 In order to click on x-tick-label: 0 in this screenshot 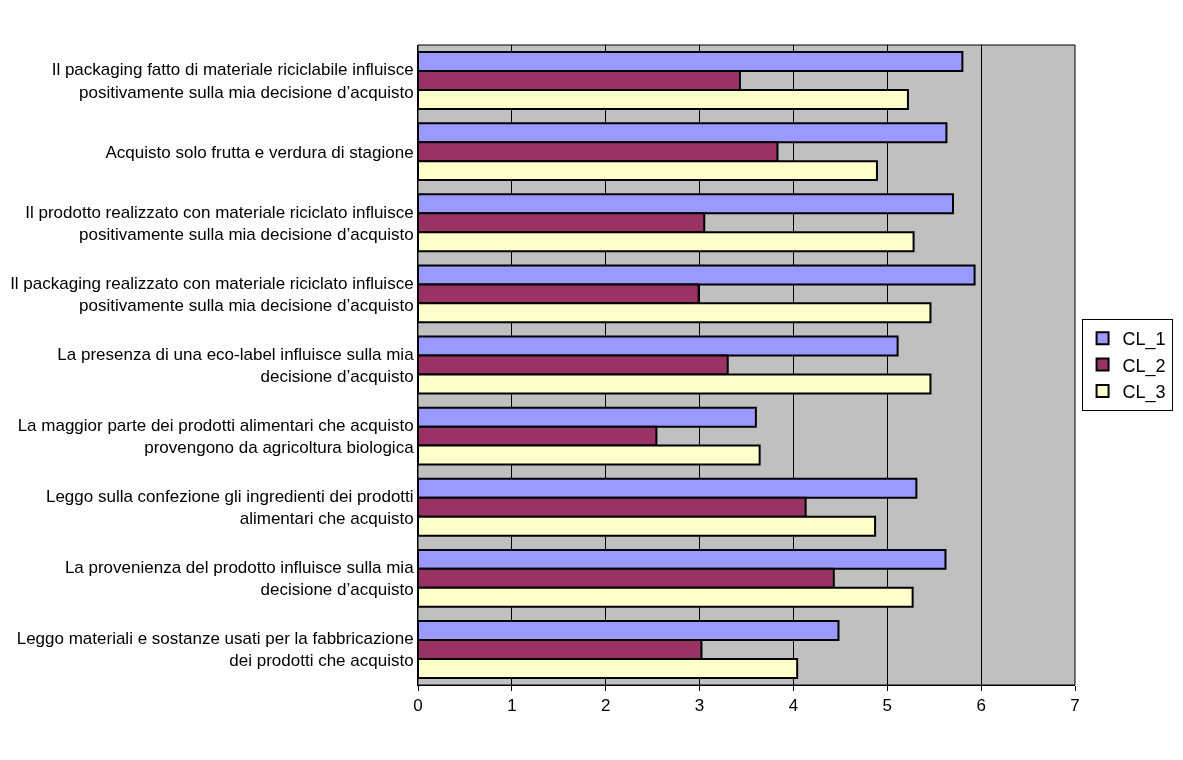, I will do `click(418, 706)`.